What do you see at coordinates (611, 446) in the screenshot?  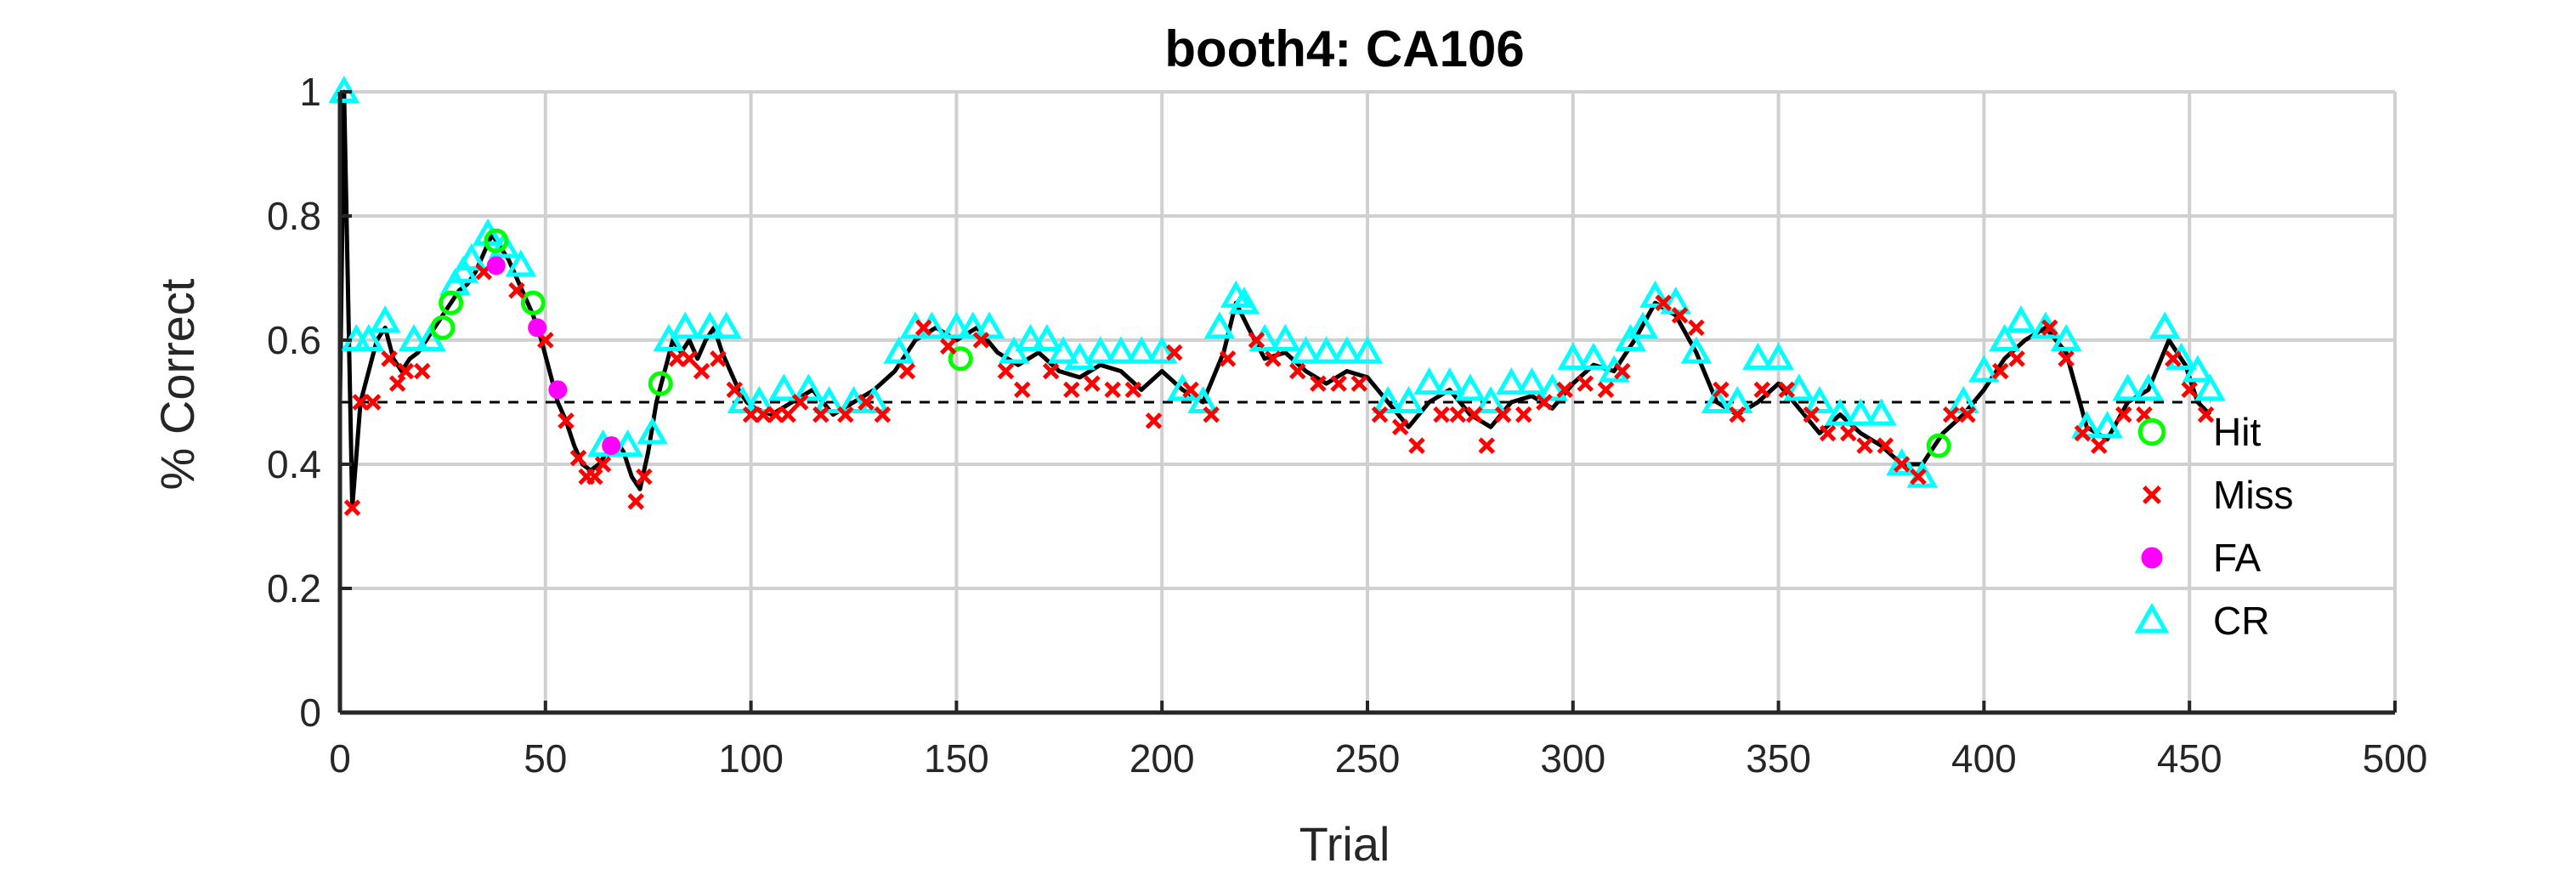 I see `fa-marker` at bounding box center [611, 446].